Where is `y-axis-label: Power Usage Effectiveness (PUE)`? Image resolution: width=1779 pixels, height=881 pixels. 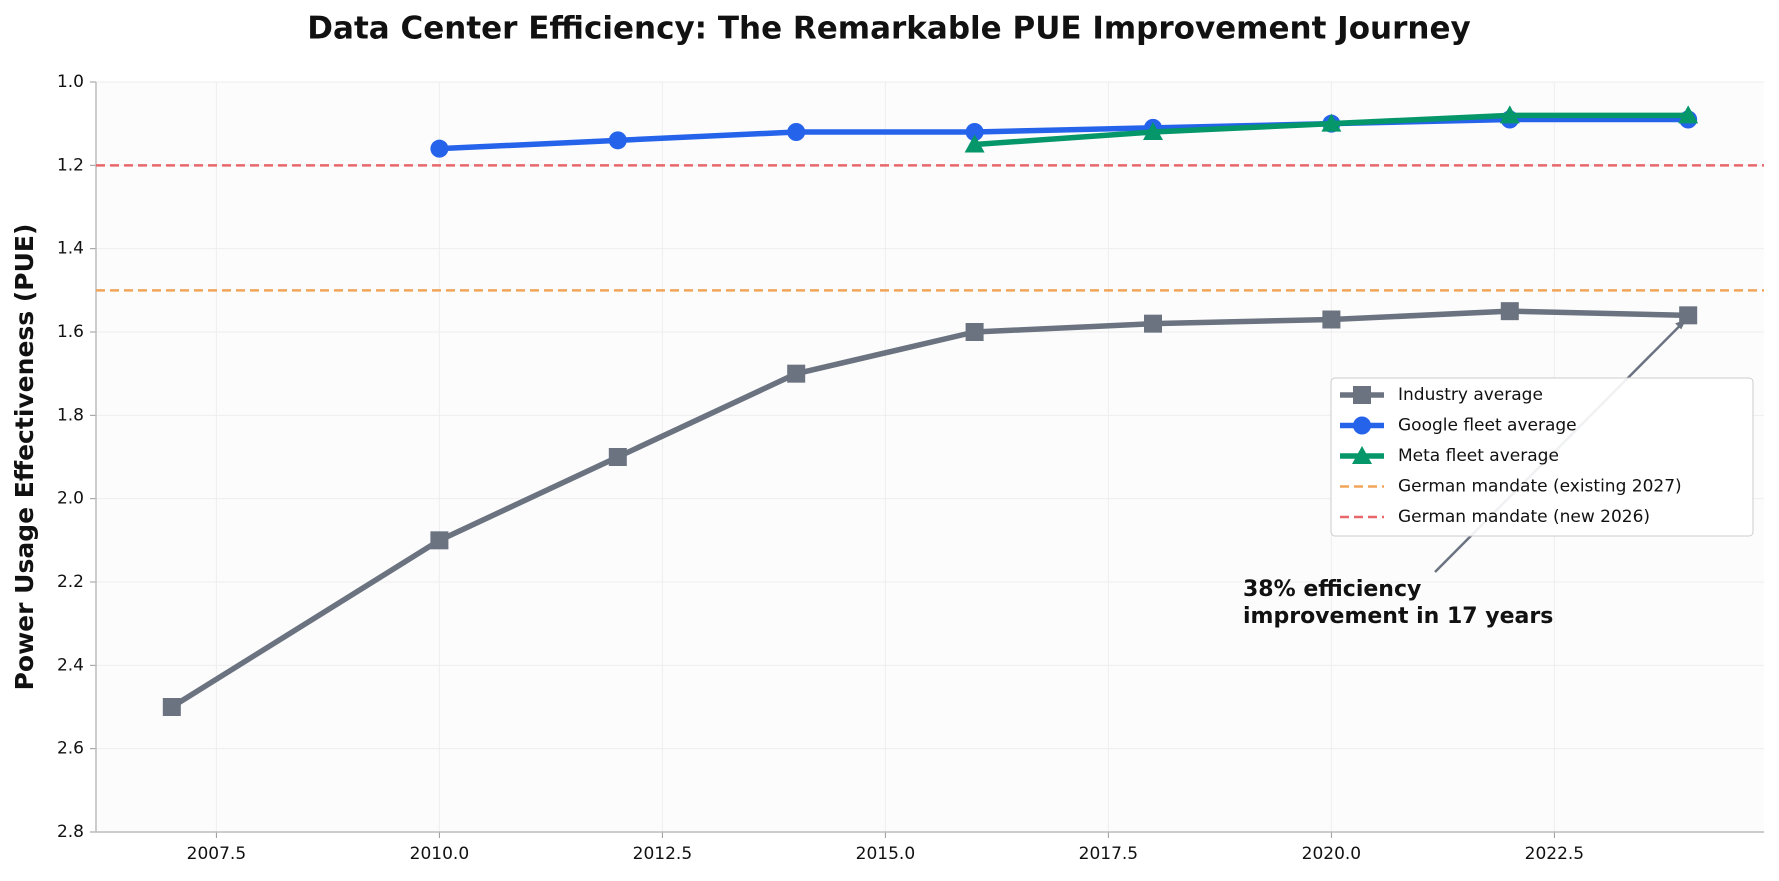 y-axis-label: Power Usage Effectiveness (PUE) is located at coordinates (24, 457).